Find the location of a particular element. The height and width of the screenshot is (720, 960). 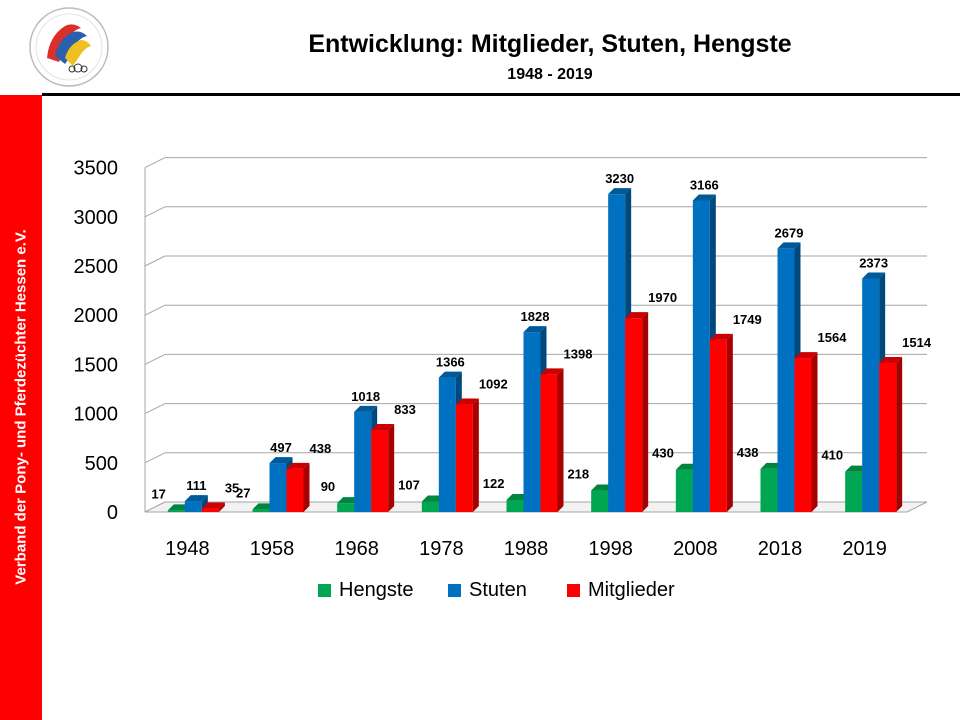

x-tick-label: 2018 is located at coordinates (780, 549).